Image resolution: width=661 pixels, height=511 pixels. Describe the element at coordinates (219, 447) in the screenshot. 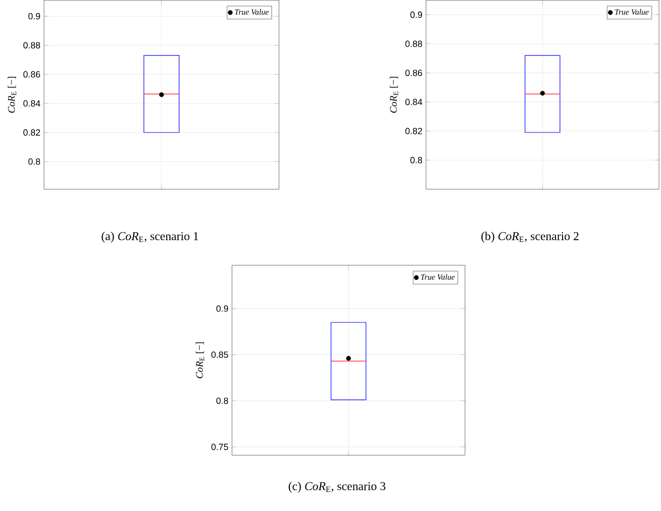

I see `y-tick-label: 0.75` at that location.